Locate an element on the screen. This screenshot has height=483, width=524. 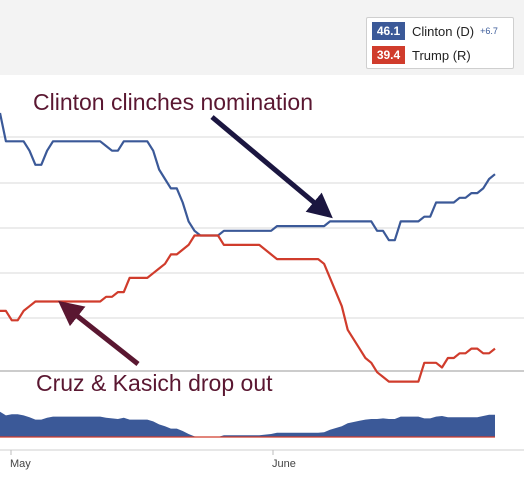
chart-legend: 46.1 Clinton (D) +6.7 39.4 Trump (R) is located at coordinates (440, 43).